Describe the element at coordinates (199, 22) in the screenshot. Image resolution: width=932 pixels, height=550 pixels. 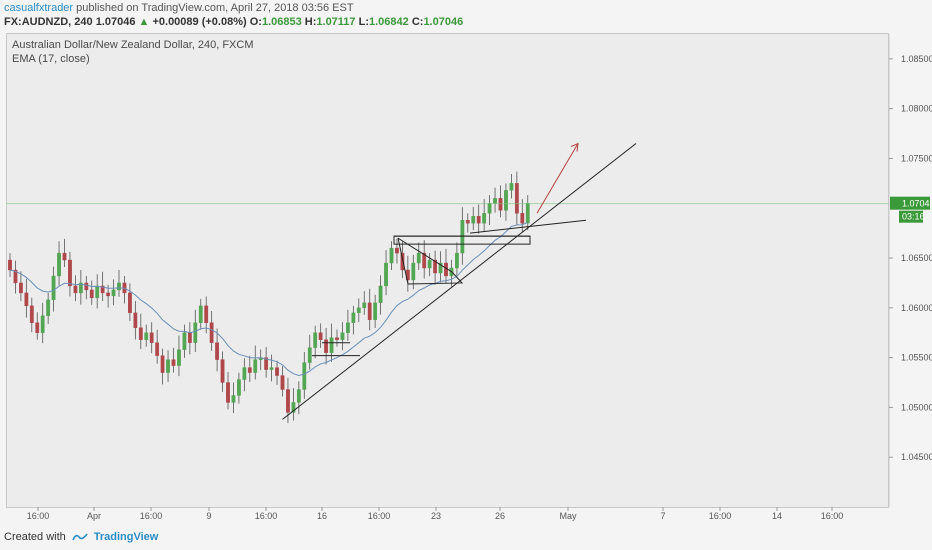
I see `price-change: +0.00089 (+0.08%)` at that location.